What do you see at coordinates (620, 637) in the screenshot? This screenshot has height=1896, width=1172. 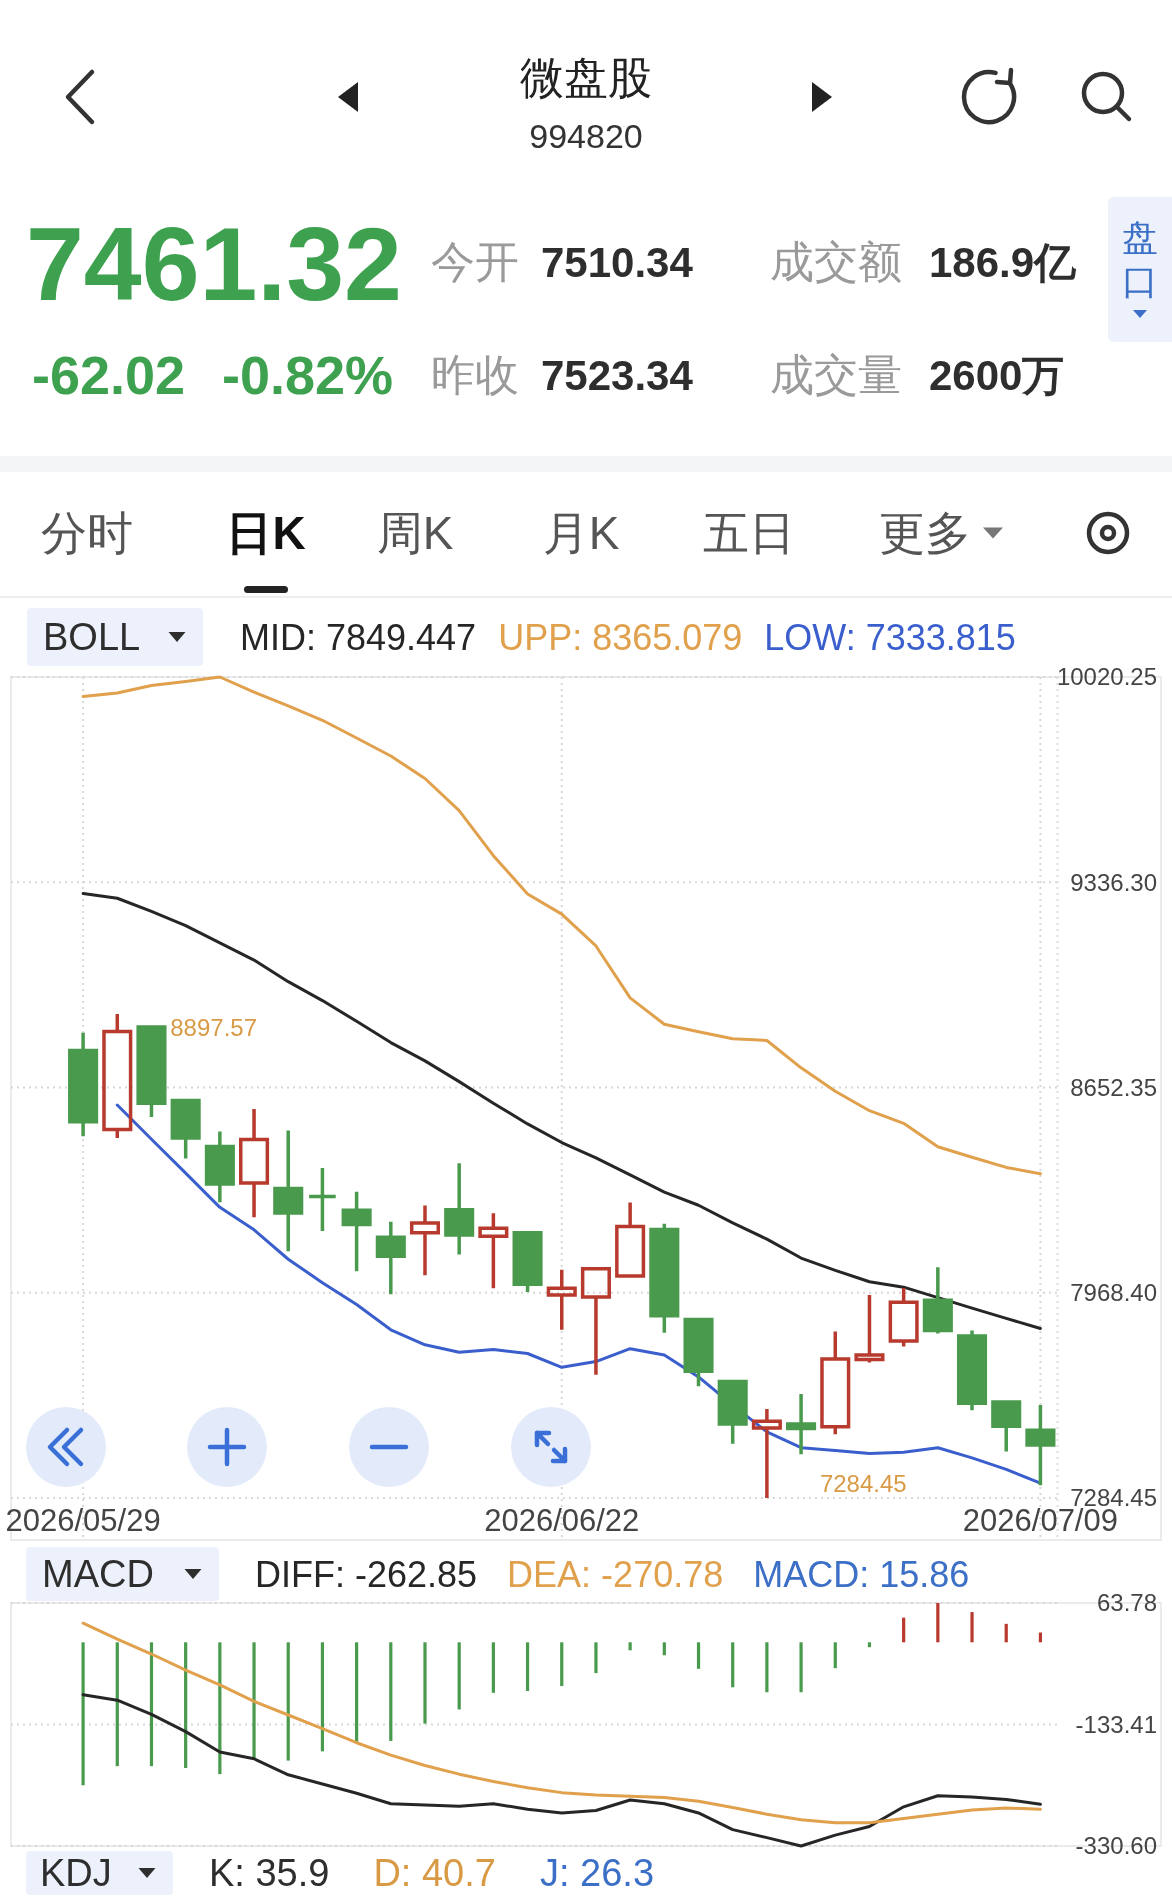 I see `text: UPP: 8365.079` at bounding box center [620, 637].